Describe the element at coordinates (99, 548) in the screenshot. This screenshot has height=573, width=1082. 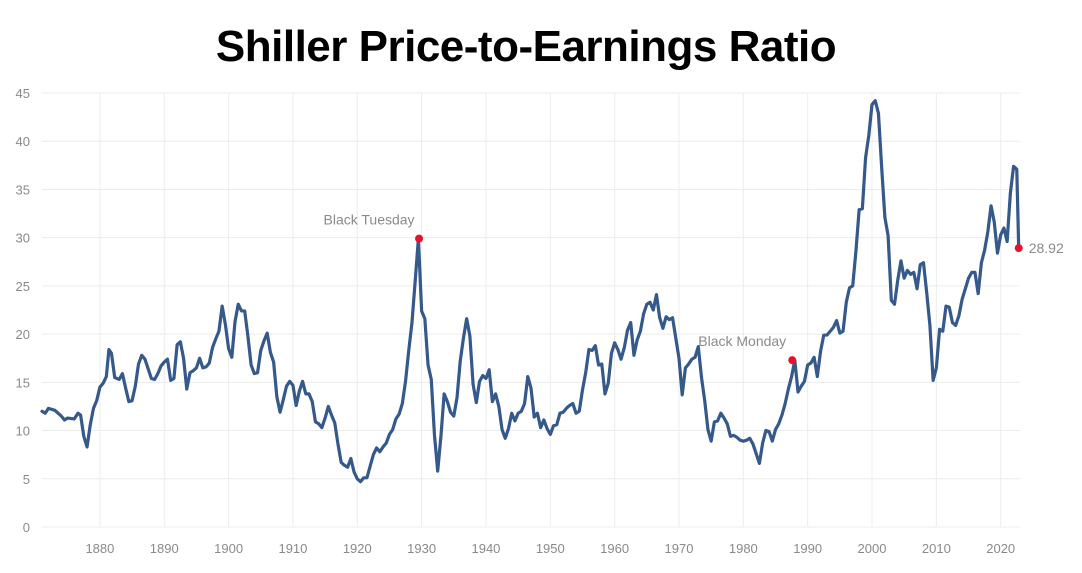
I see `x-tick-label: 1880` at that location.